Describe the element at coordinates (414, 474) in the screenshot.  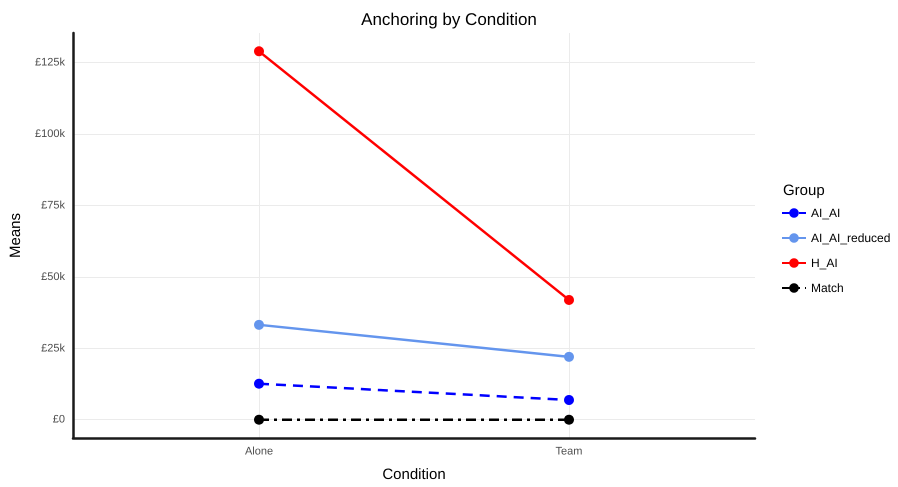
I see `x-axis-title: Condition` at that location.